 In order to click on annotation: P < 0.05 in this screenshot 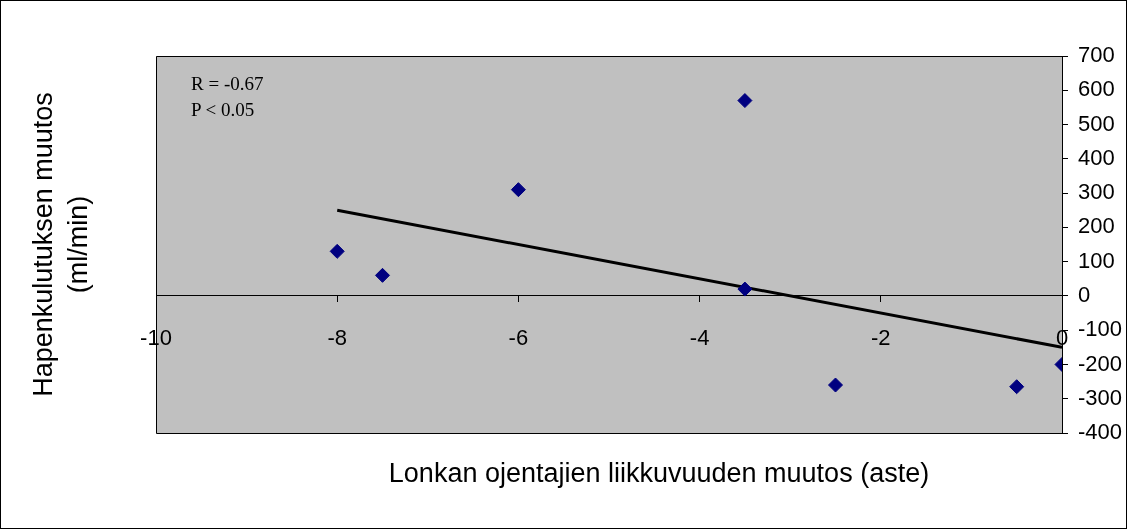, I will do `click(223, 110)`.